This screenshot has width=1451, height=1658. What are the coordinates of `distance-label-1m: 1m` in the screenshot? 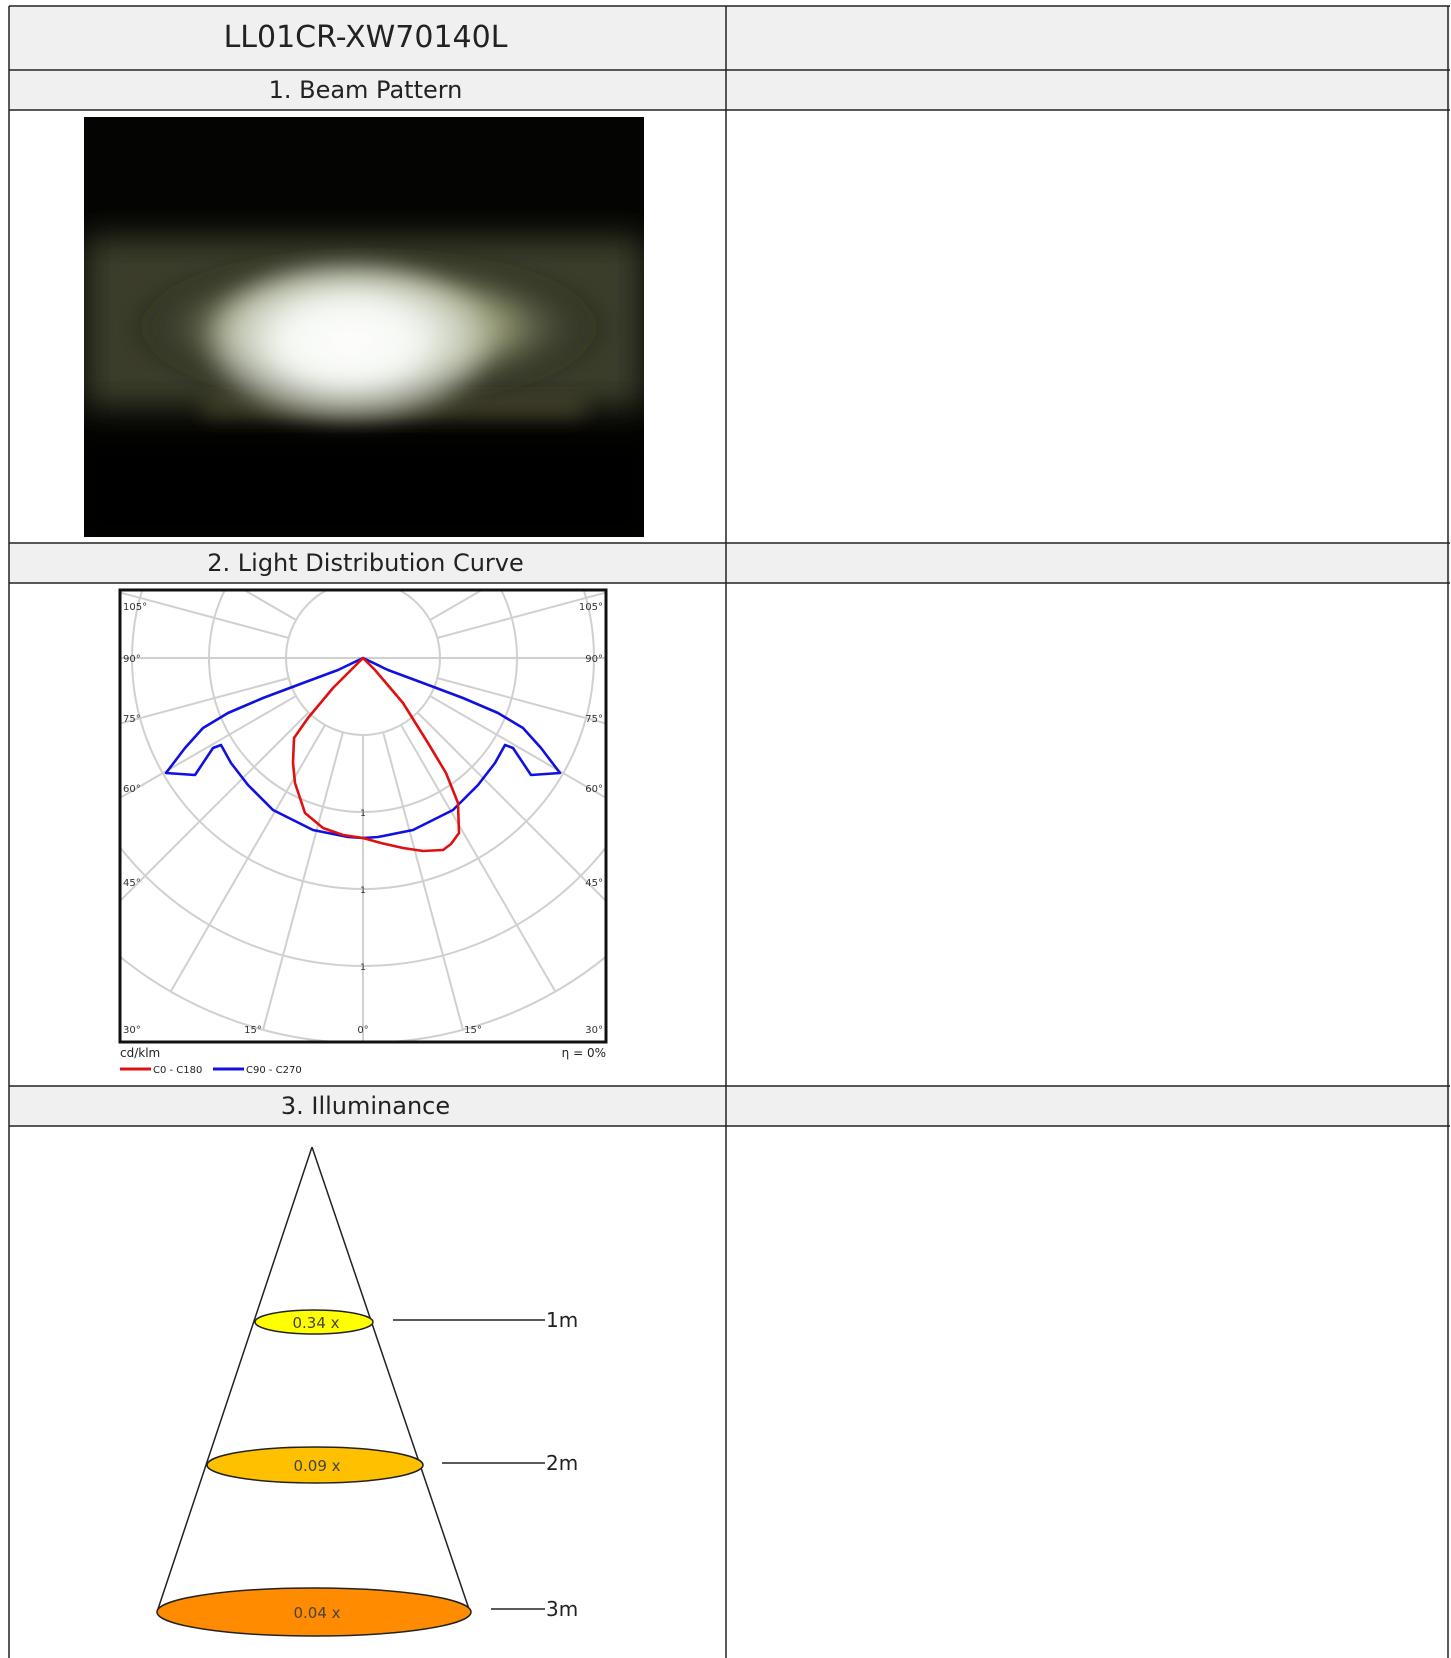 It's located at (562, 1320).